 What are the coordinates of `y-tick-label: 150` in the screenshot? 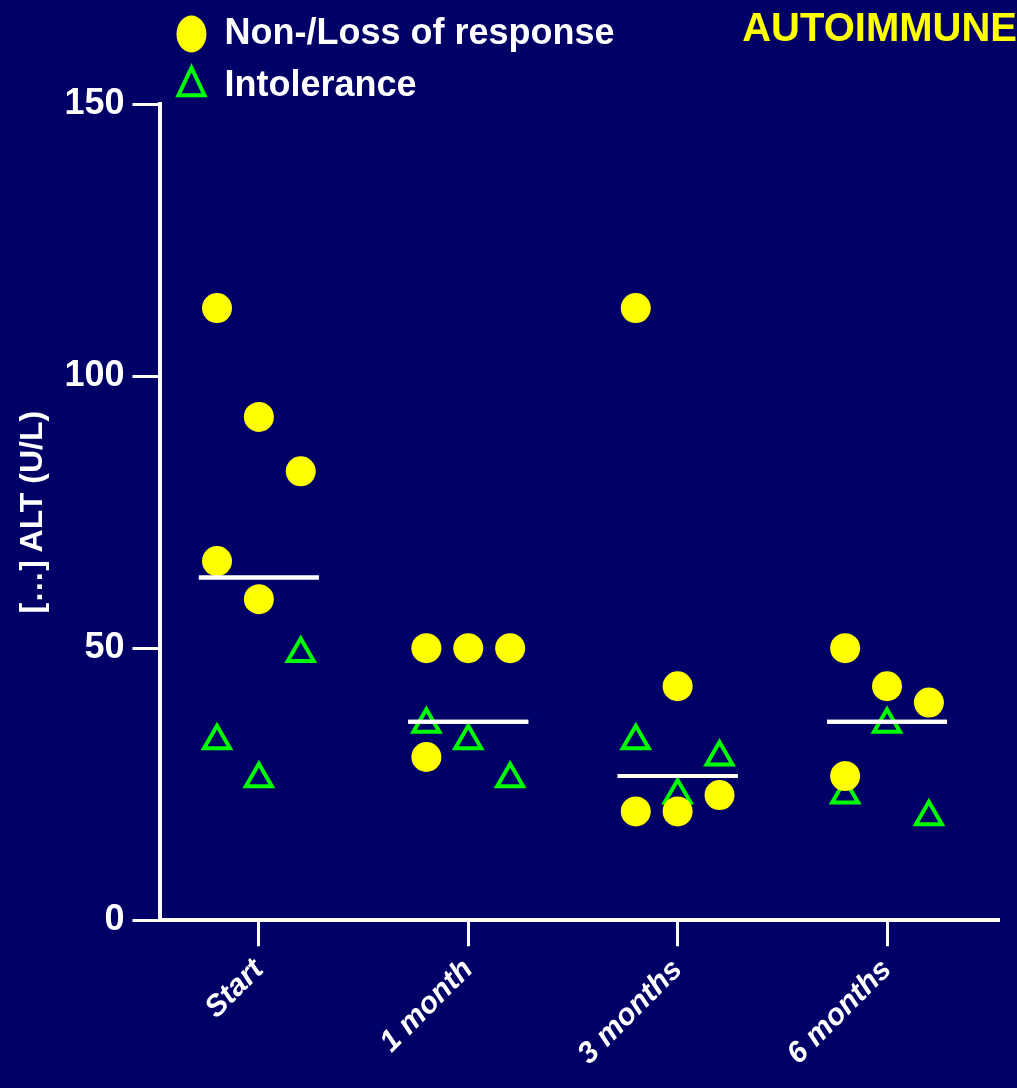 It's located at (94, 101).